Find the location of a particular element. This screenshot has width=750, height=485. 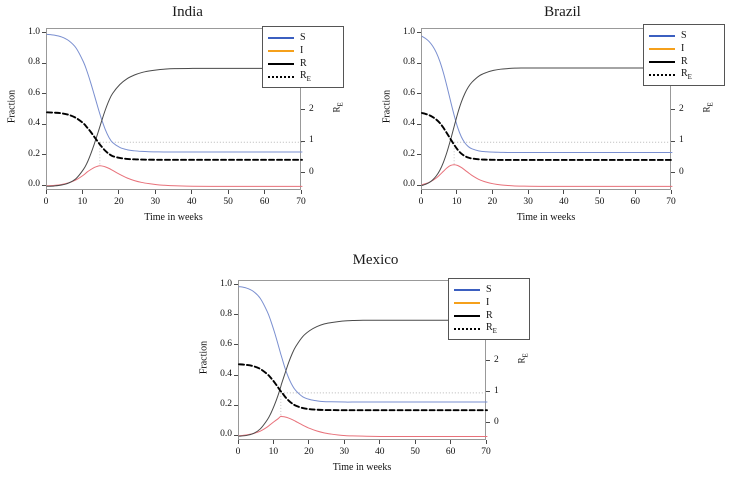

panel-title-mexico: Mexico is located at coordinates (375, 260).